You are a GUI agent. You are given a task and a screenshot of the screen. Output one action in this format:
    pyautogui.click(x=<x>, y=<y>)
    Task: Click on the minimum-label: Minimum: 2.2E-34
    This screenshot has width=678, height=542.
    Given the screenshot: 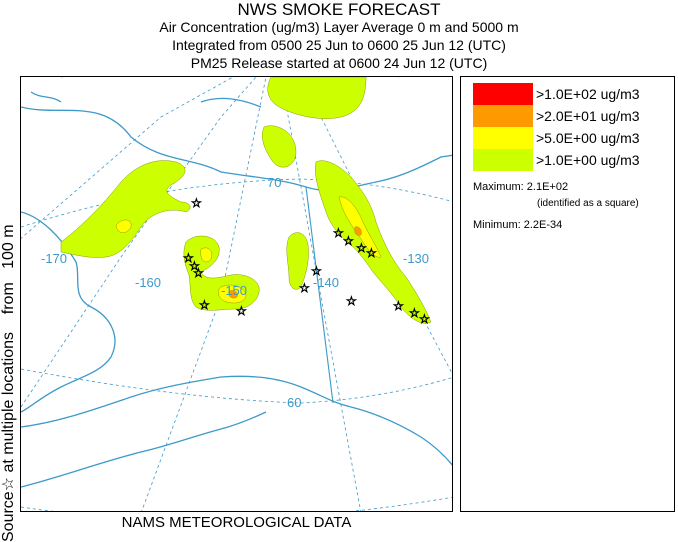 What is the action you would take?
    pyautogui.click(x=518, y=225)
    